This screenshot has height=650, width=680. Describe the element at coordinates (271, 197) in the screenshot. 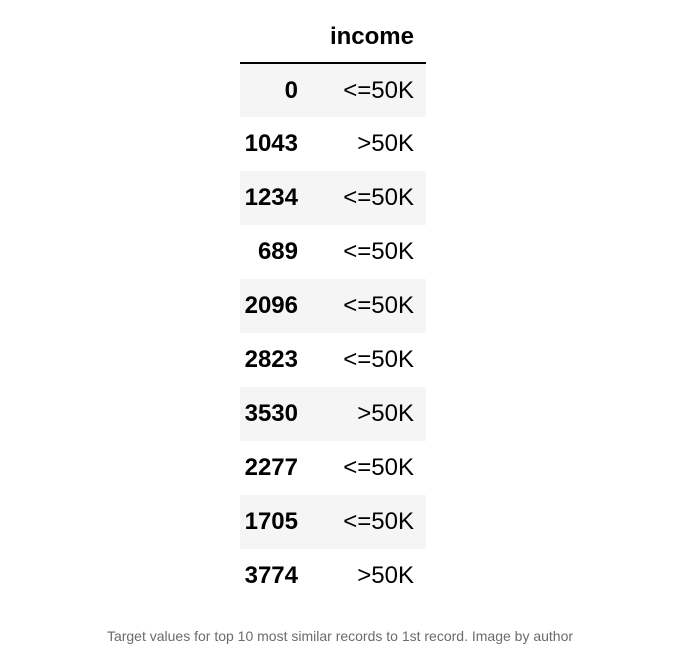

I see `row-index: 1234` at that location.